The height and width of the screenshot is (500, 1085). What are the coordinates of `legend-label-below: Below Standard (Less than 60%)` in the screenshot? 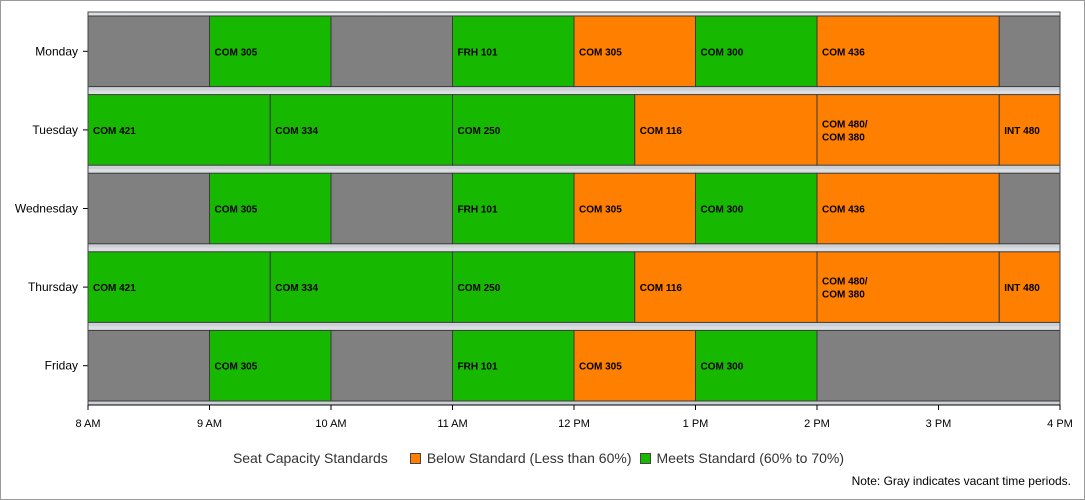 It's located at (529, 458).